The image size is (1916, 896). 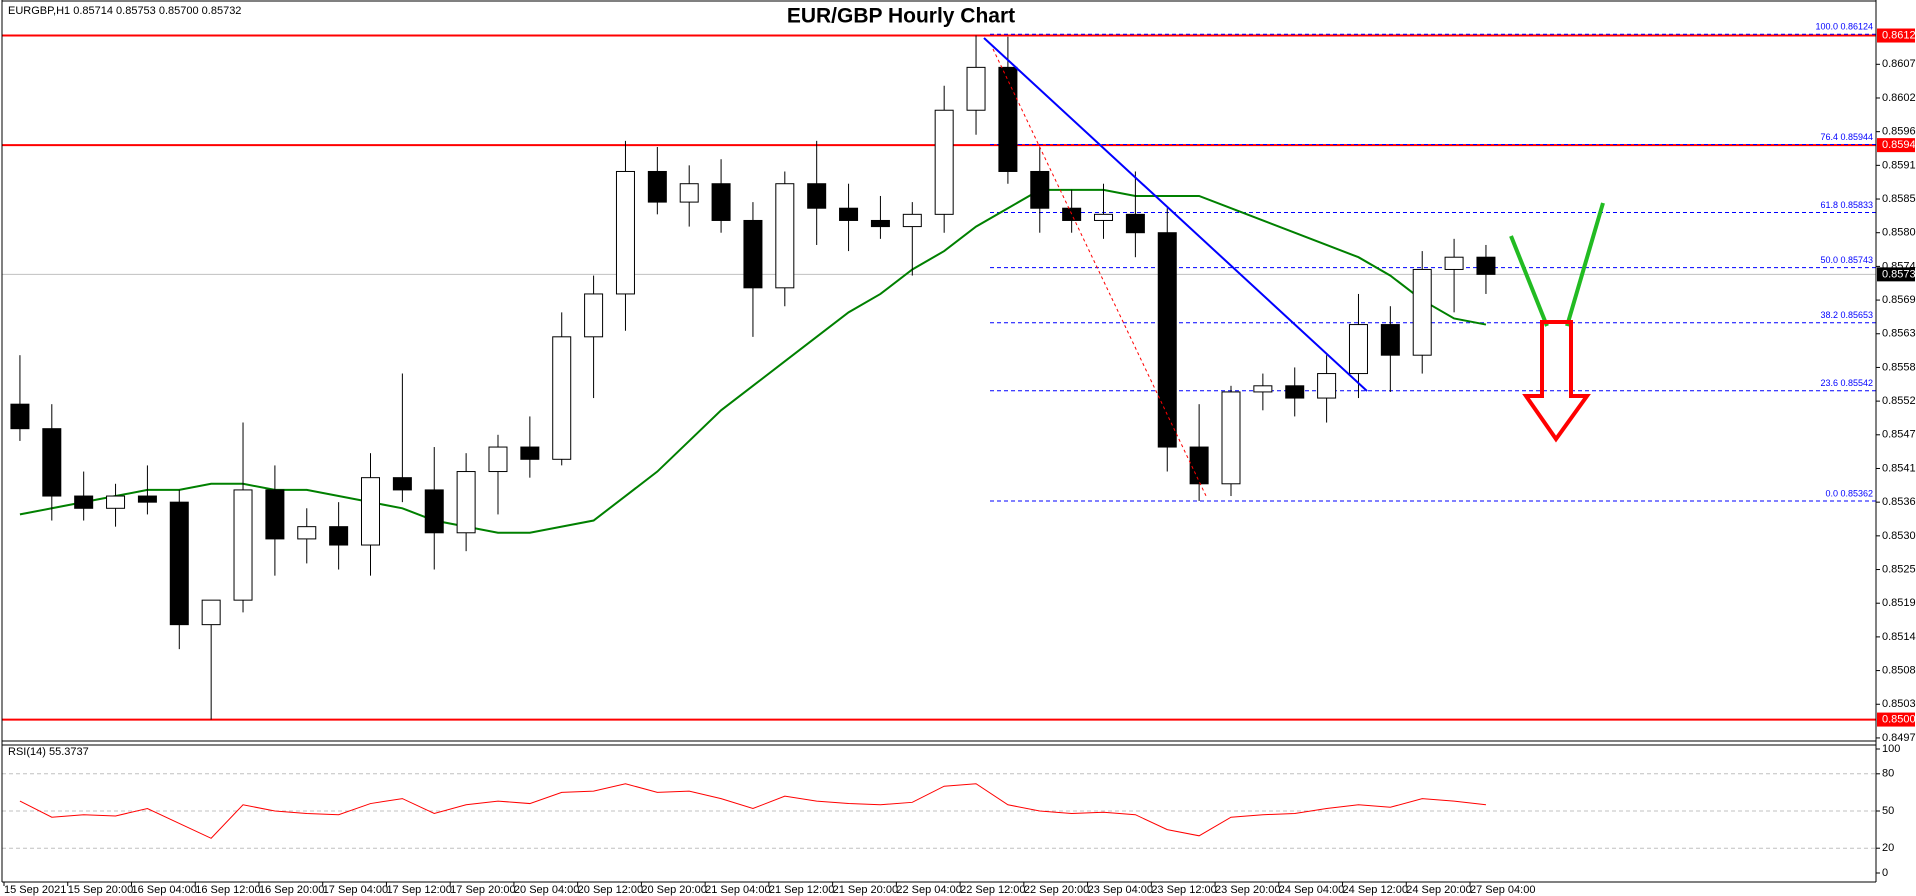 What do you see at coordinates (1844, 27) in the screenshot?
I see `fib-label: 100.0 0.86124` at bounding box center [1844, 27].